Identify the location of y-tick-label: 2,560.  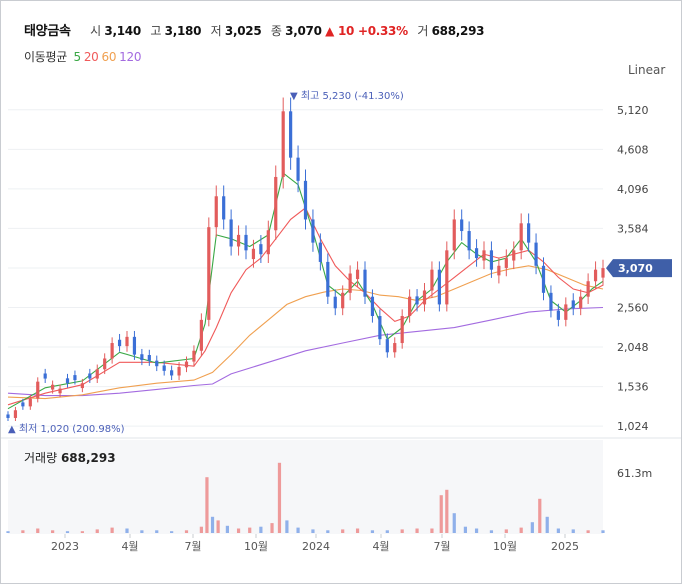
(633, 308).